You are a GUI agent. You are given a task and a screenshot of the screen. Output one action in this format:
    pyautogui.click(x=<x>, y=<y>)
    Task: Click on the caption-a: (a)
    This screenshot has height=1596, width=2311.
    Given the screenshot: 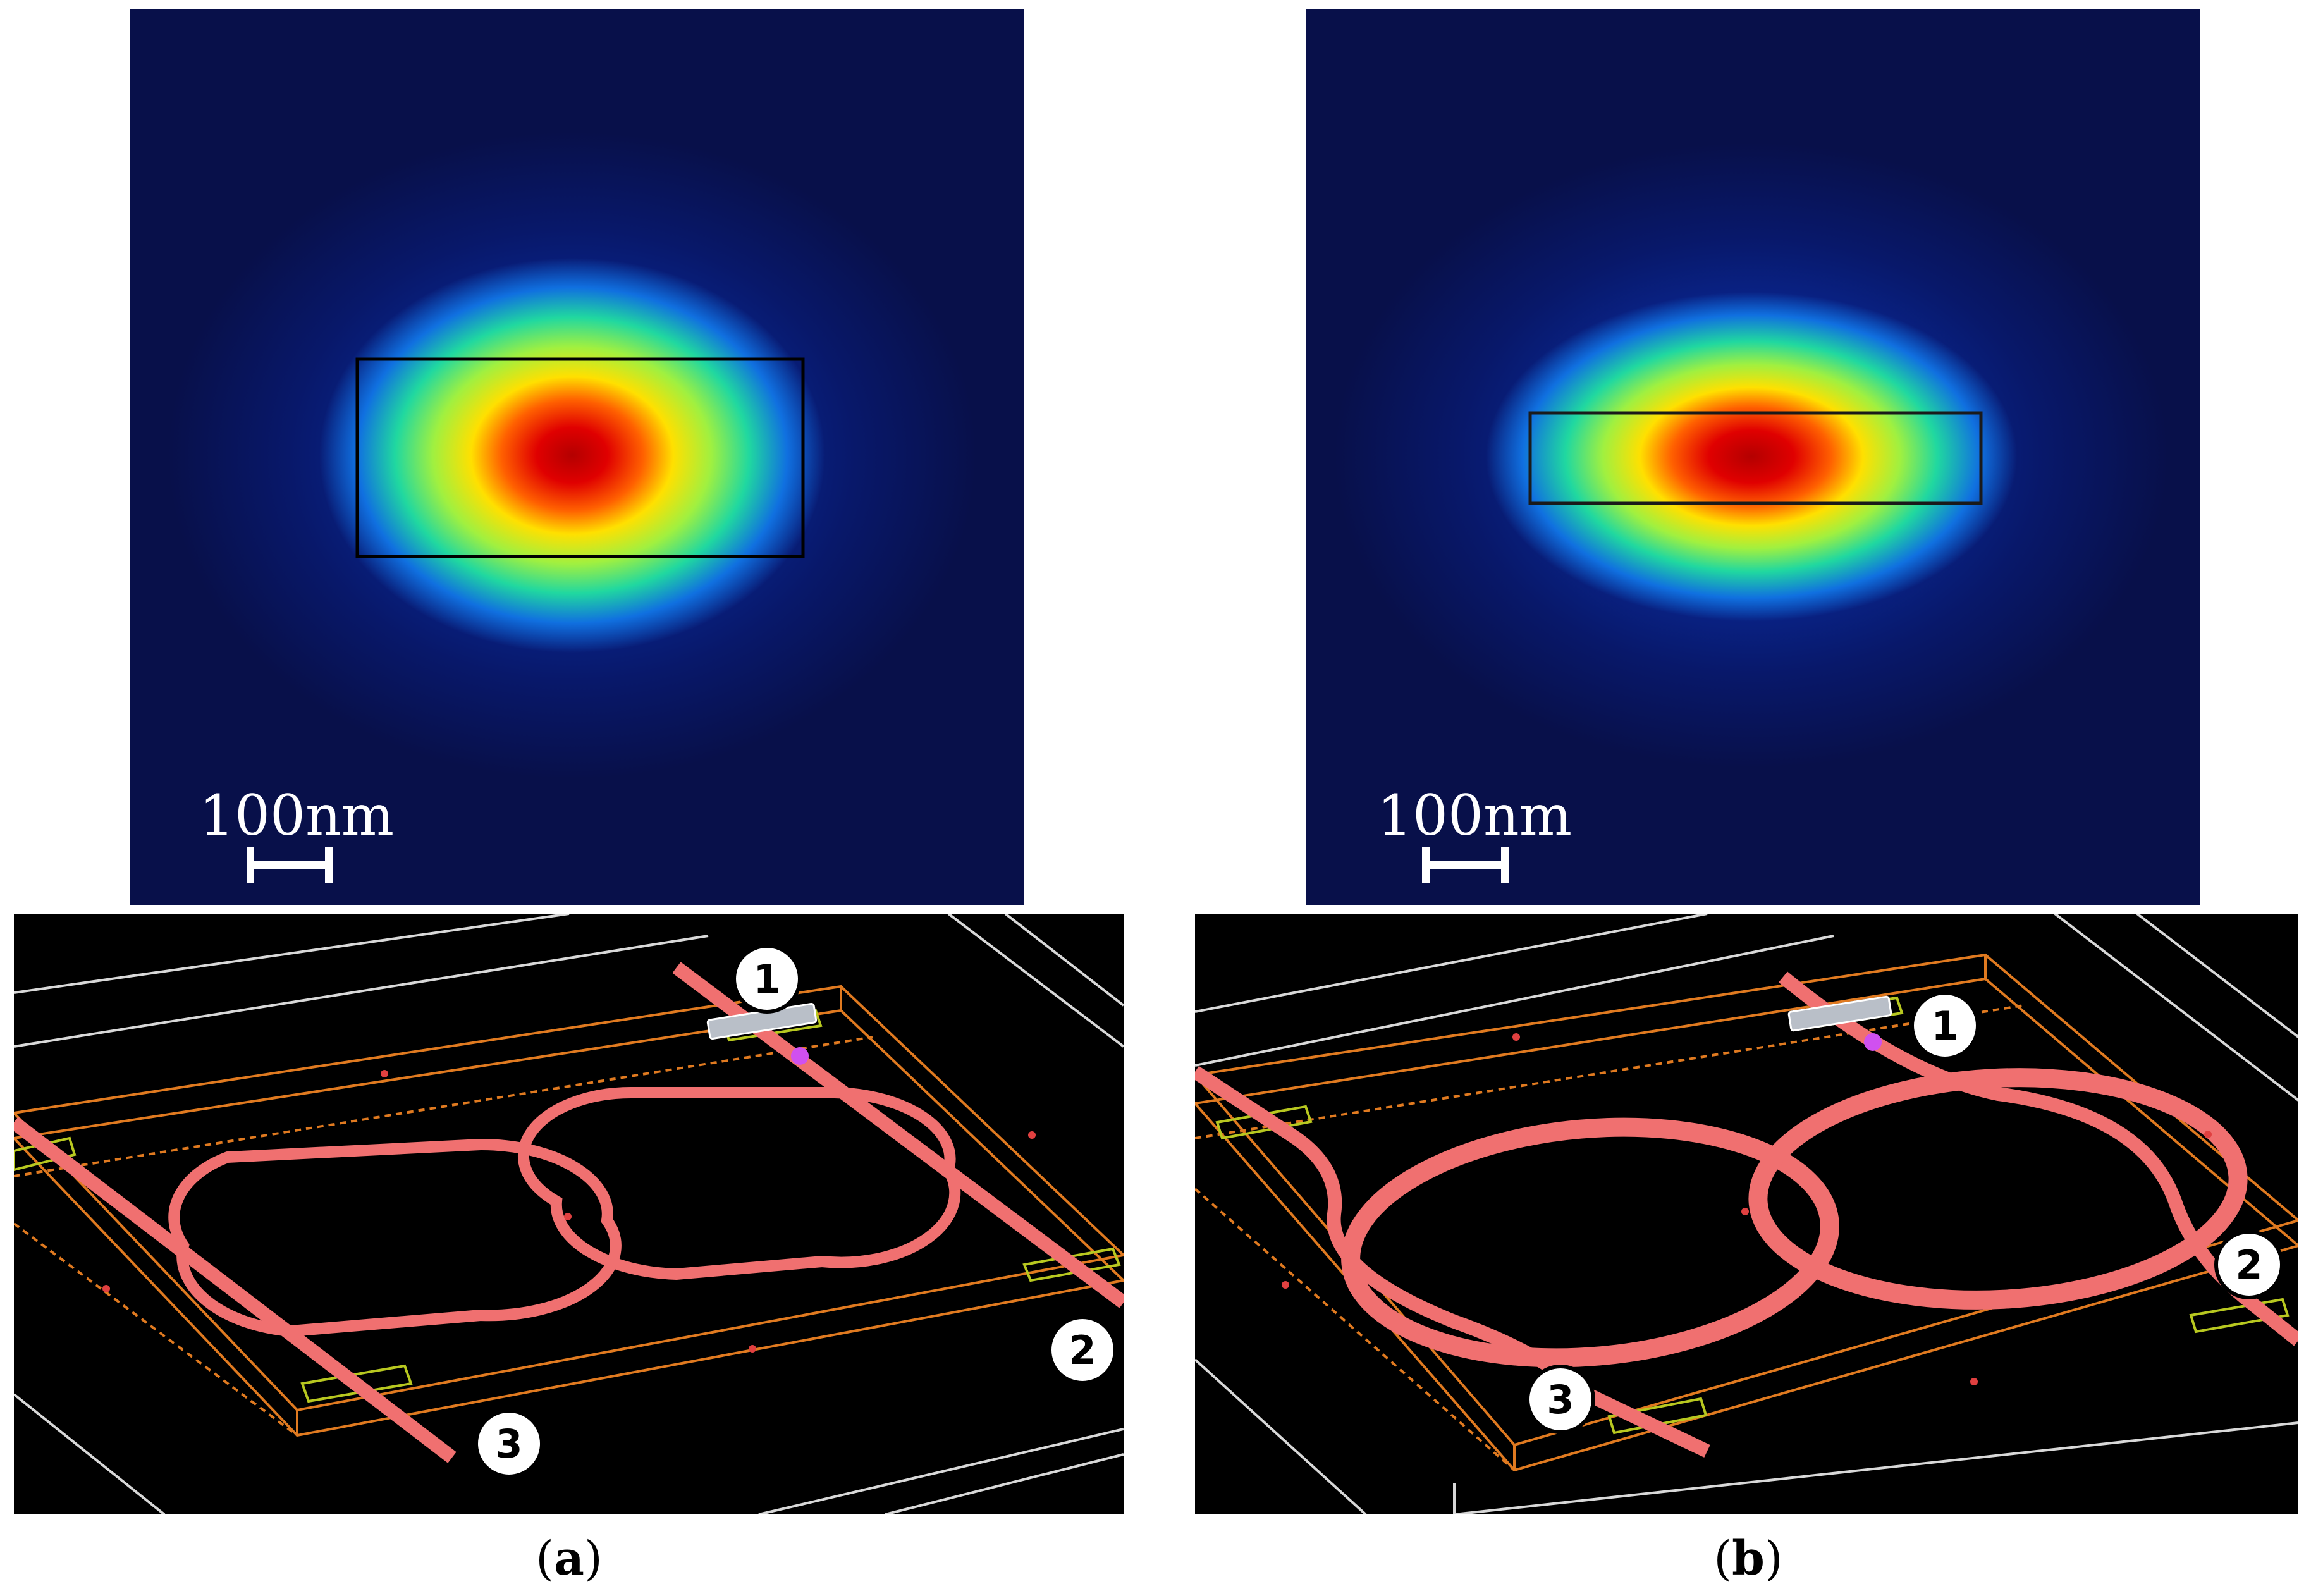 What is the action you would take?
    pyautogui.click(x=569, y=1559)
    